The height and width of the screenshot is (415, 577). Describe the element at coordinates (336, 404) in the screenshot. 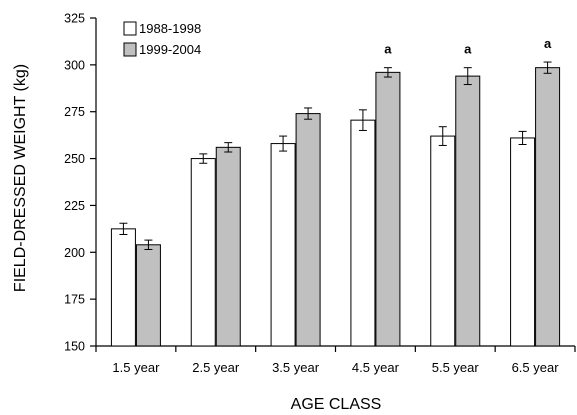

I see `x-axis-title: AGE CLASS` at that location.